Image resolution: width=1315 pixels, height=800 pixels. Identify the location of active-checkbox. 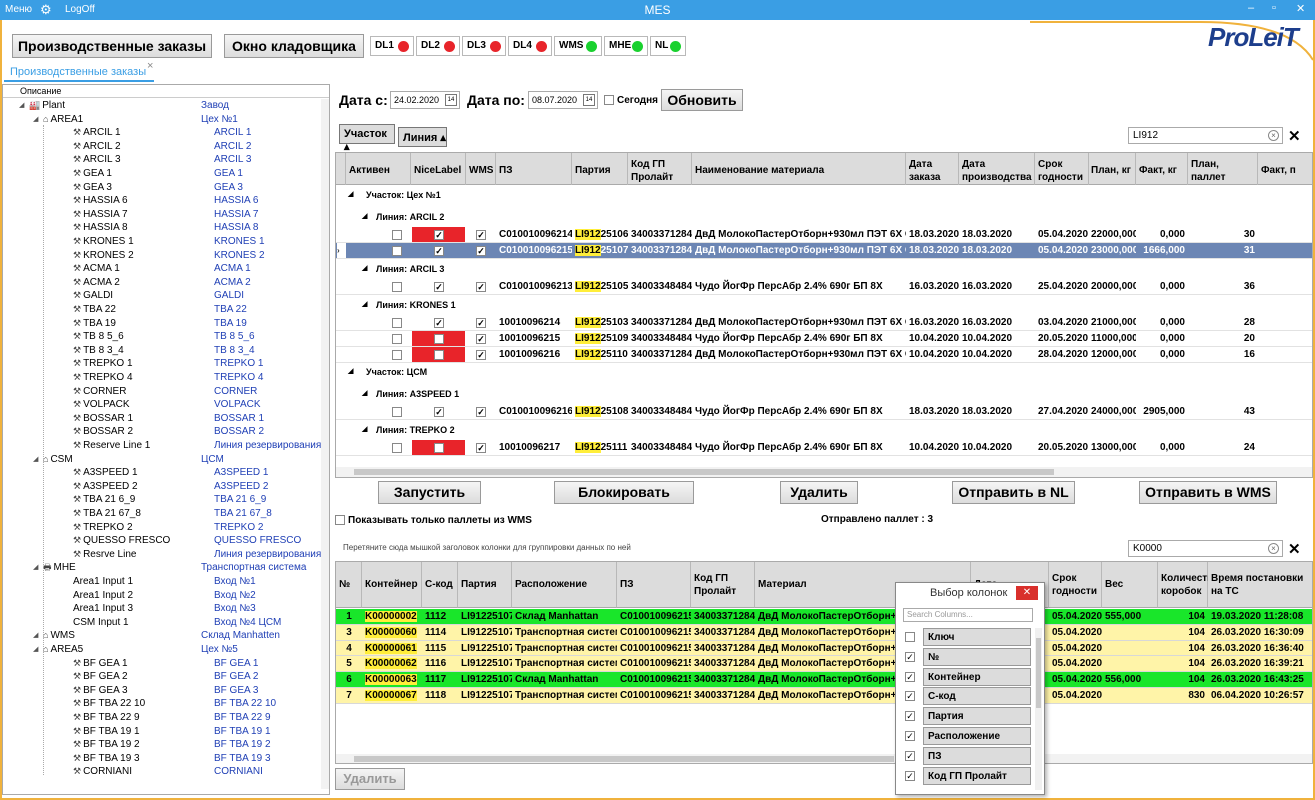
(397, 339).